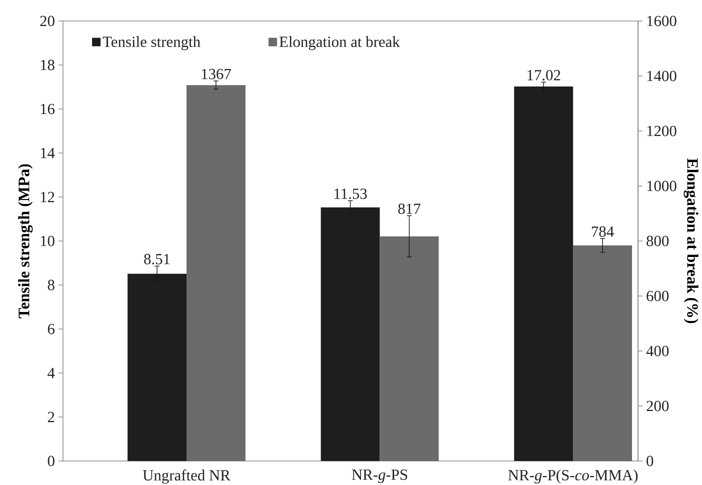  I want to click on y2-tick-label: 1400, so click(661, 76).